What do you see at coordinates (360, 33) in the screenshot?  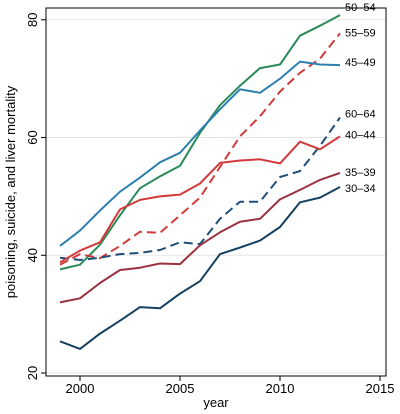 I see `series-label-2: 55–59` at bounding box center [360, 33].